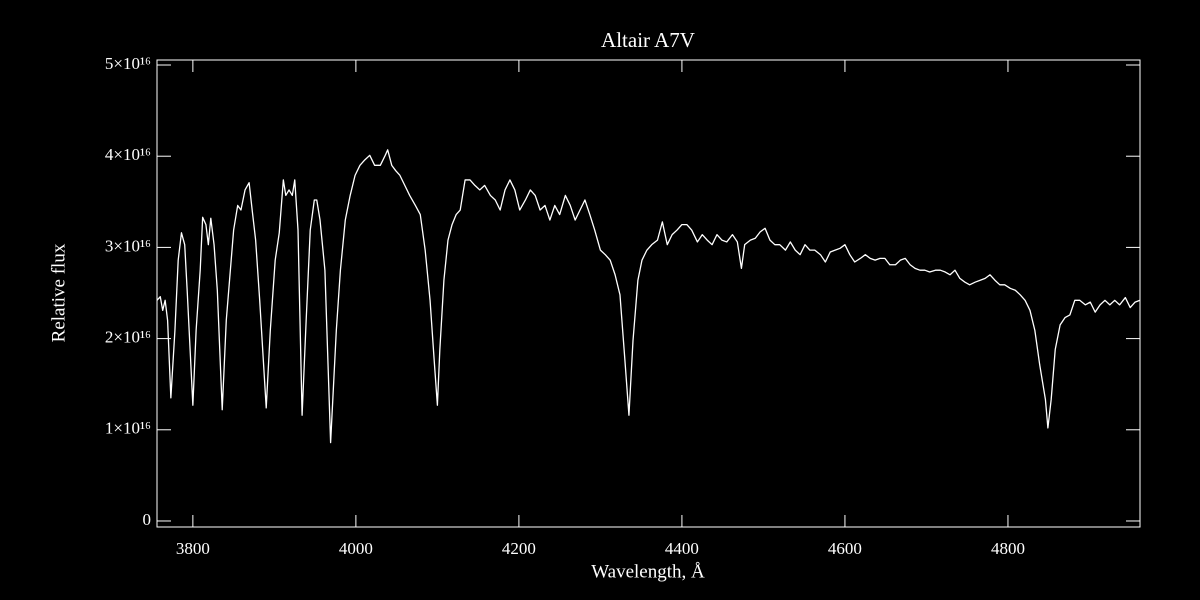 The height and width of the screenshot is (600, 1200). I want to click on y-tick-label: 0, so click(147, 519).